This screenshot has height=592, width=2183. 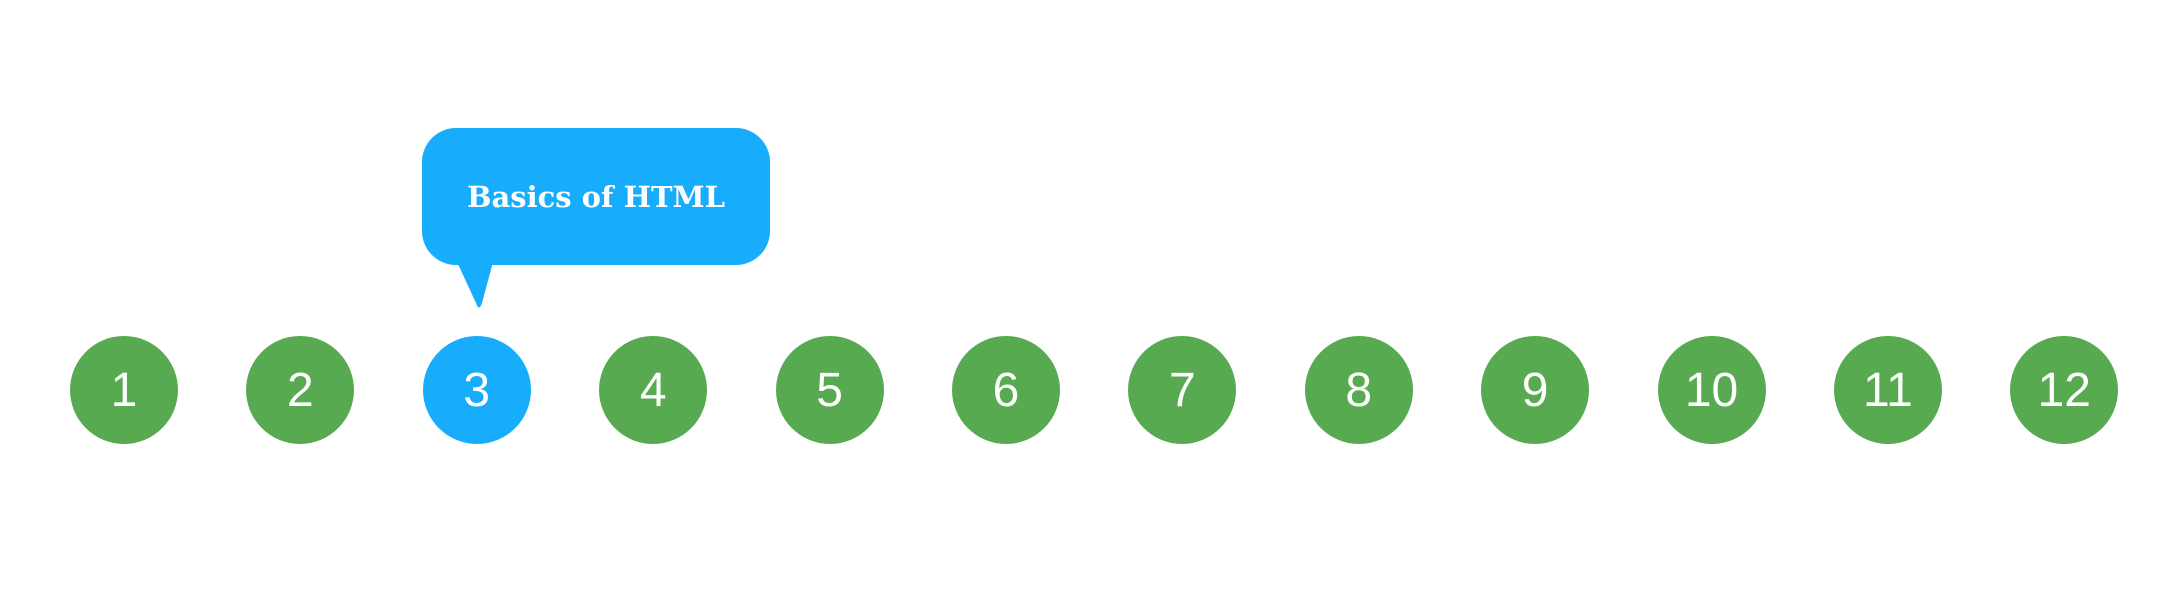 I want to click on tooltip-text: Basics of HTML, so click(x=596, y=196).